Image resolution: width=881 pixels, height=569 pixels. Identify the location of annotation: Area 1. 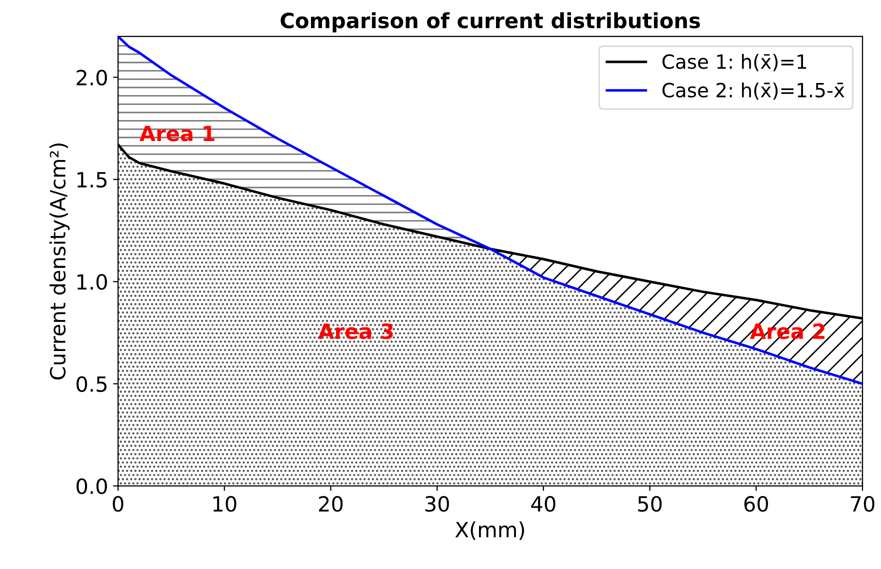
(177, 134).